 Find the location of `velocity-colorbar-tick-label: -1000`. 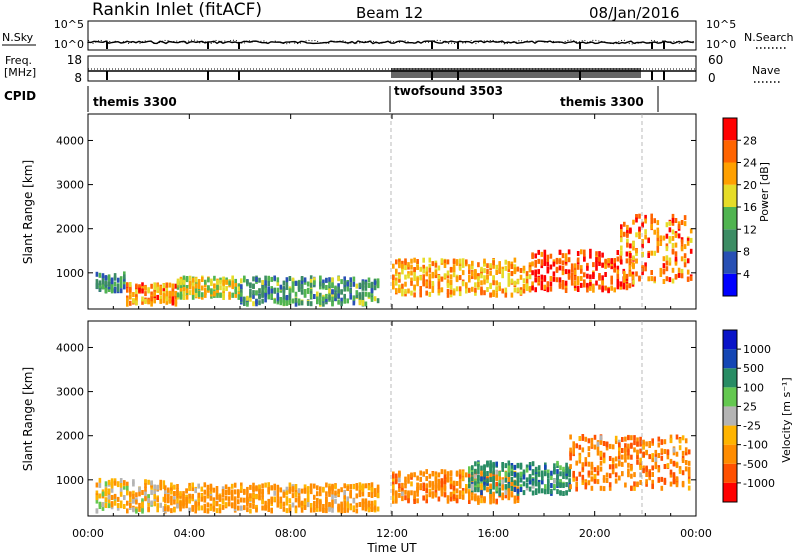

velocity-colorbar-tick-label: -1000 is located at coordinates (759, 483).